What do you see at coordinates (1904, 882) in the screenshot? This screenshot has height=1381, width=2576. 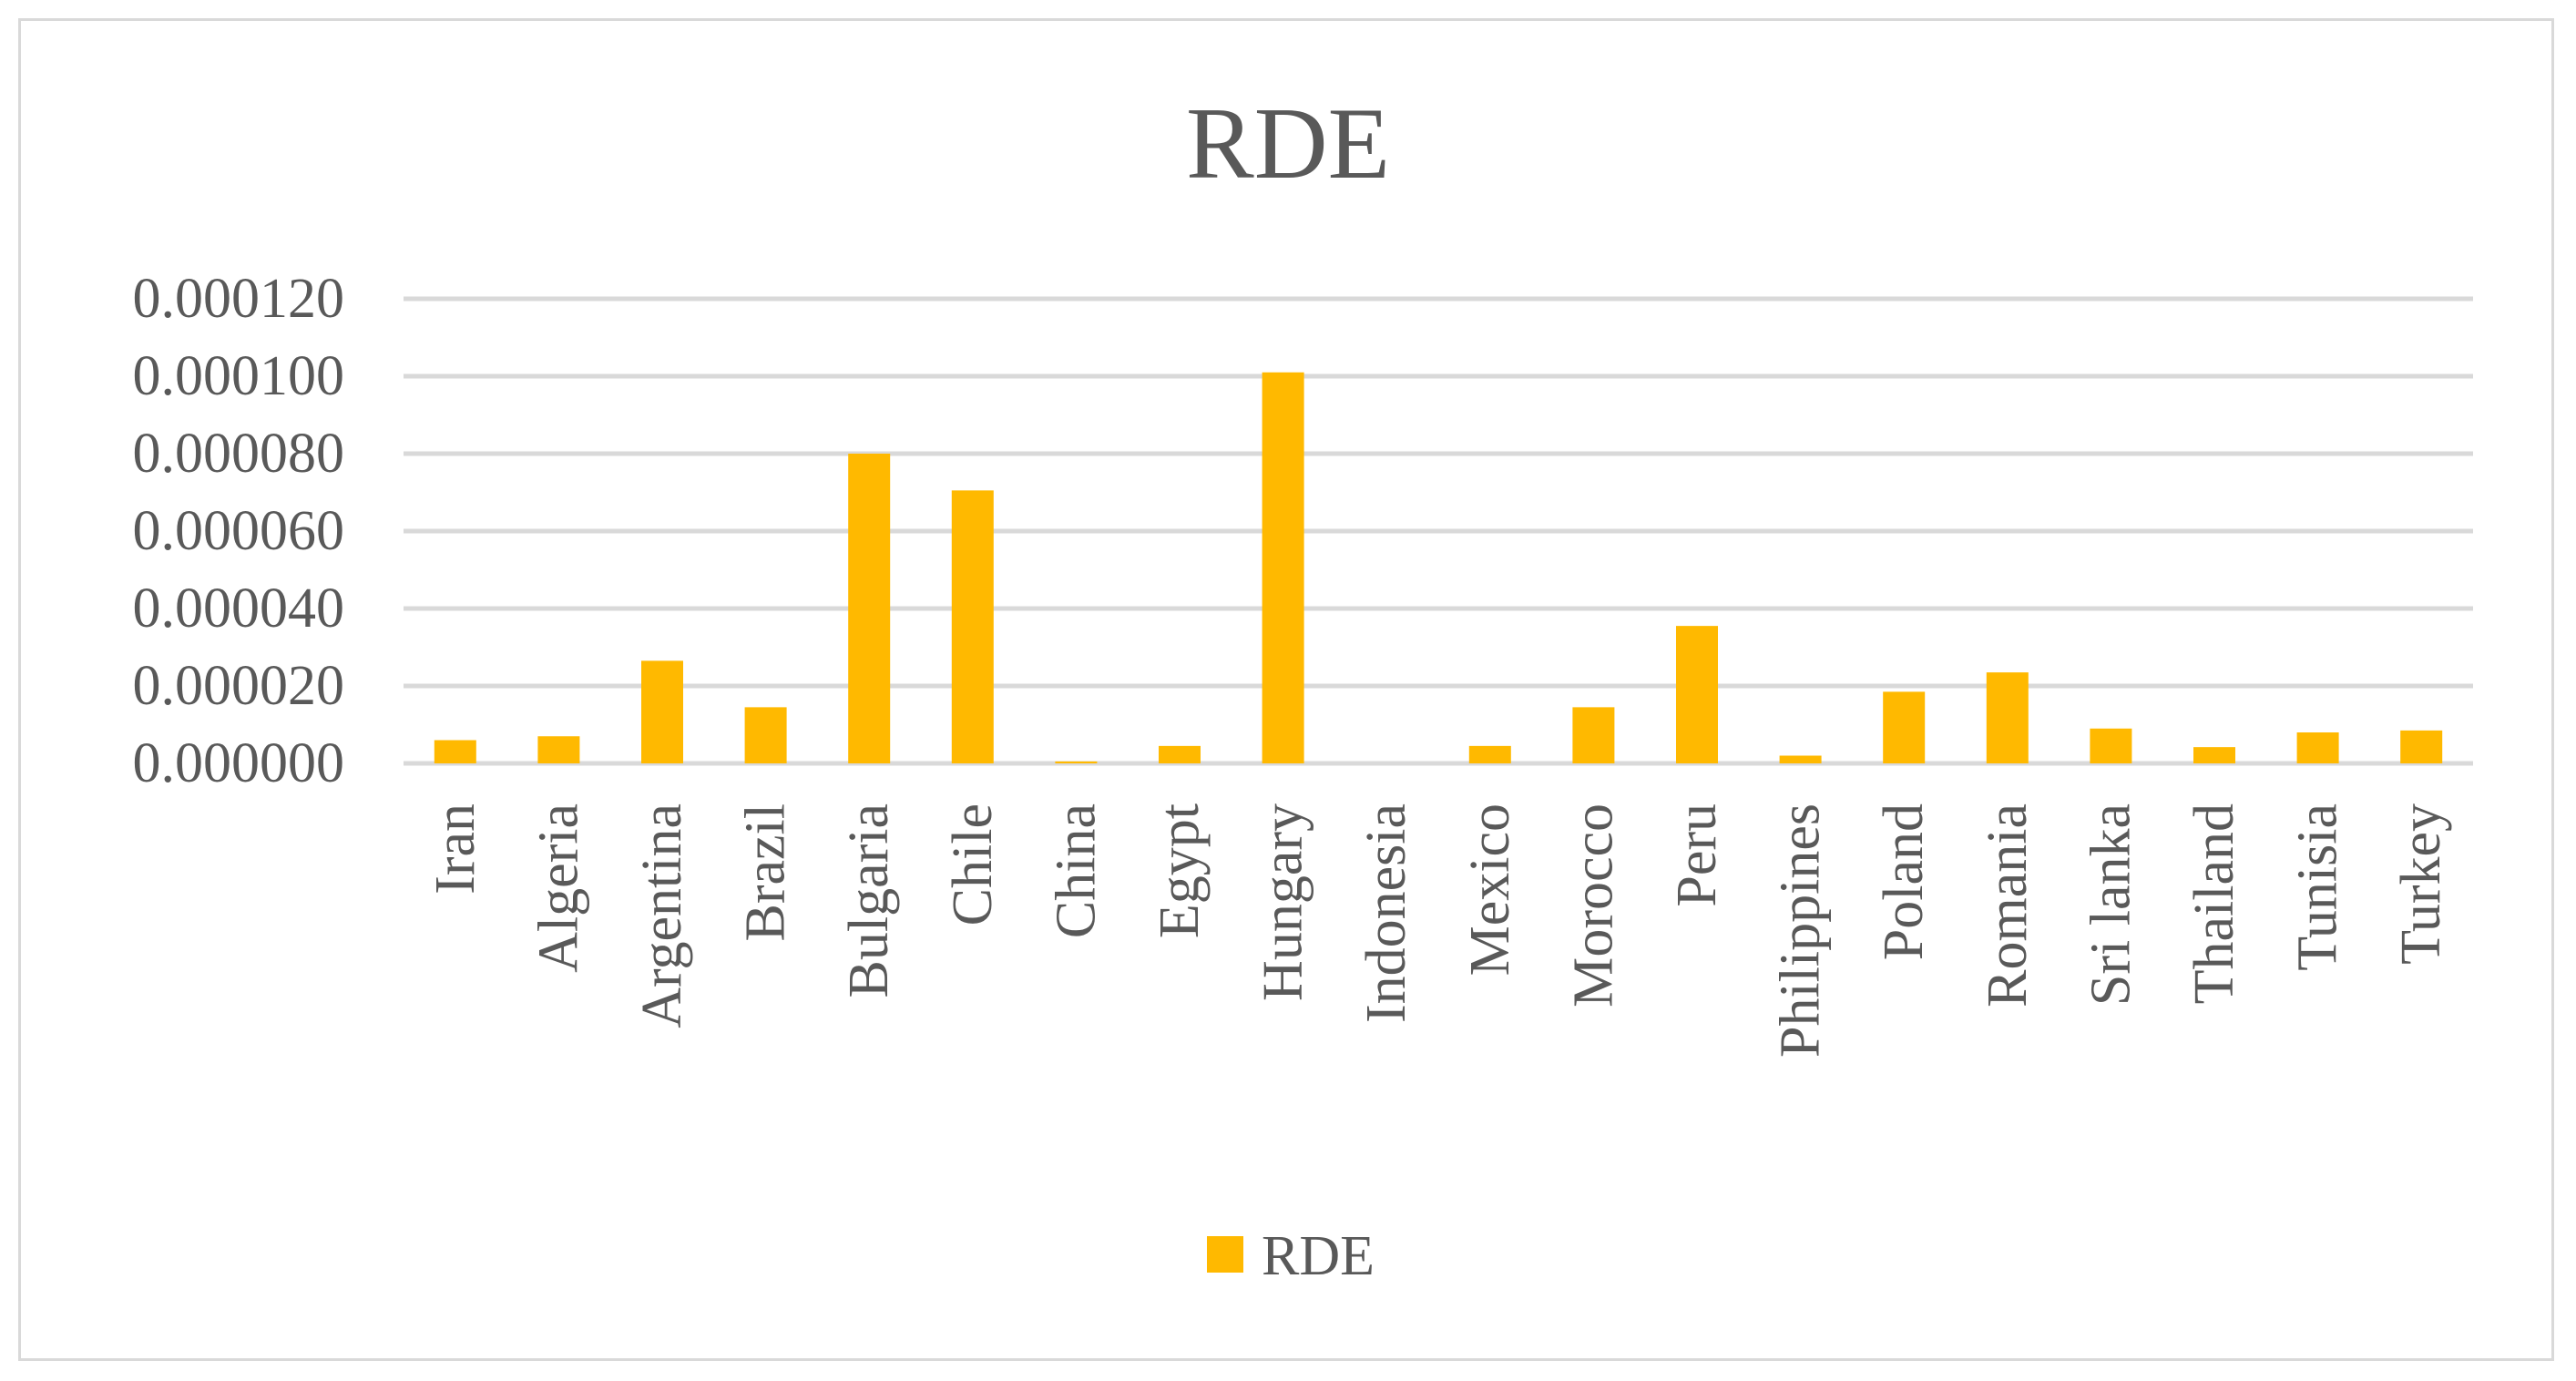 I see `x-category-label: Poland` at bounding box center [1904, 882].